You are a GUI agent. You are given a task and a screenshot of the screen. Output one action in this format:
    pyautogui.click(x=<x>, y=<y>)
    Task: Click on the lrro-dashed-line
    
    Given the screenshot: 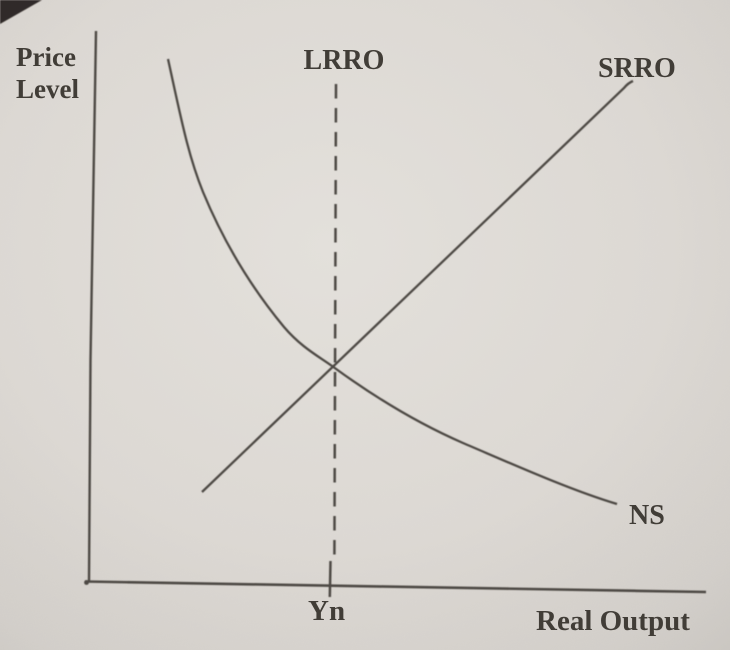 What is the action you would take?
    pyautogui.click(x=335, y=320)
    